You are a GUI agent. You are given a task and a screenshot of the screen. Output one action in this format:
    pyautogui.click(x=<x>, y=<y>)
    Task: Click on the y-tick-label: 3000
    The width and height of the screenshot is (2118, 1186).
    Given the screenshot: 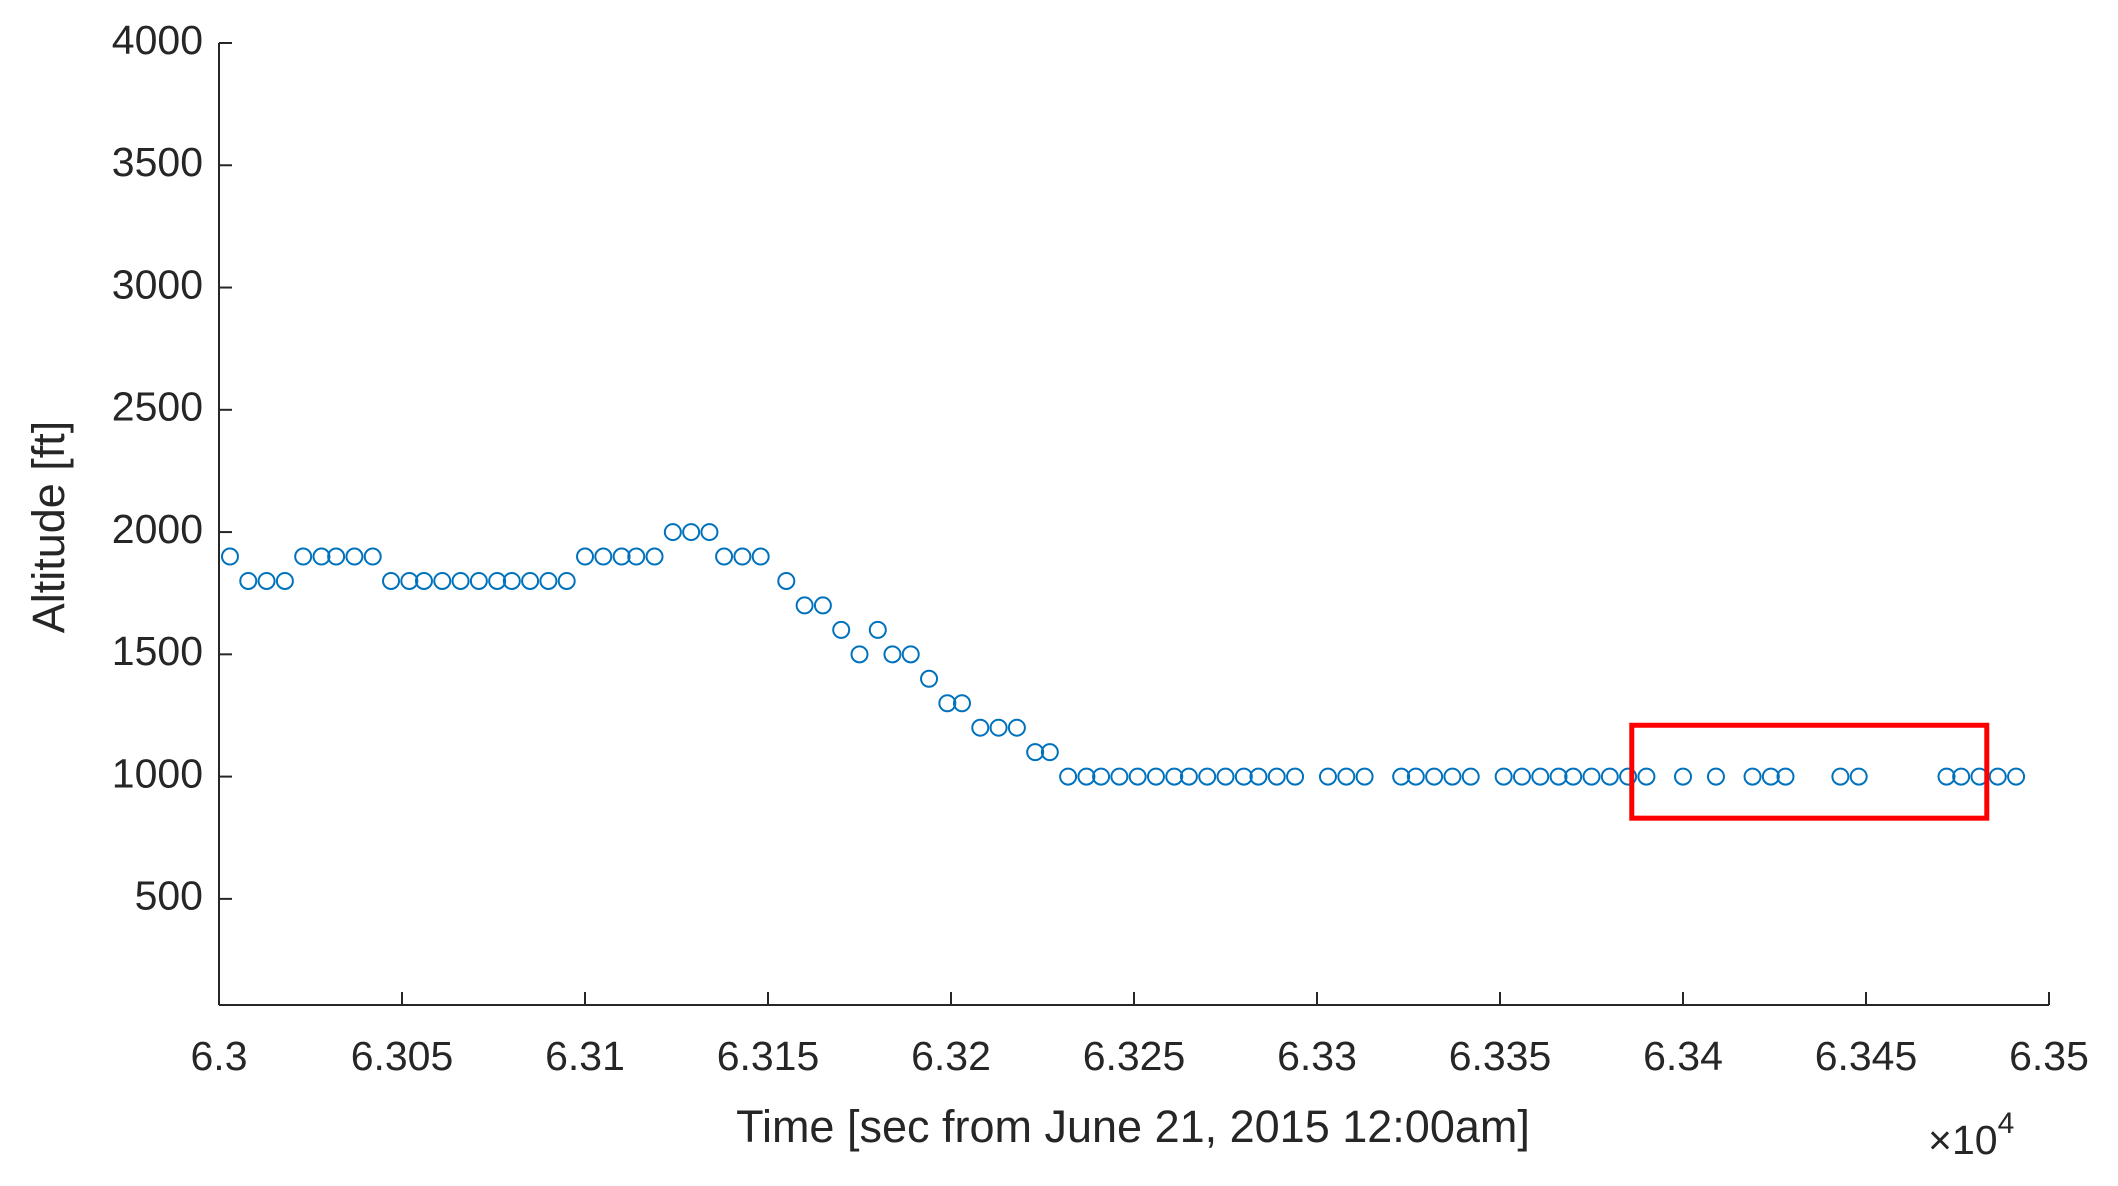 What is the action you would take?
    pyautogui.click(x=157, y=284)
    